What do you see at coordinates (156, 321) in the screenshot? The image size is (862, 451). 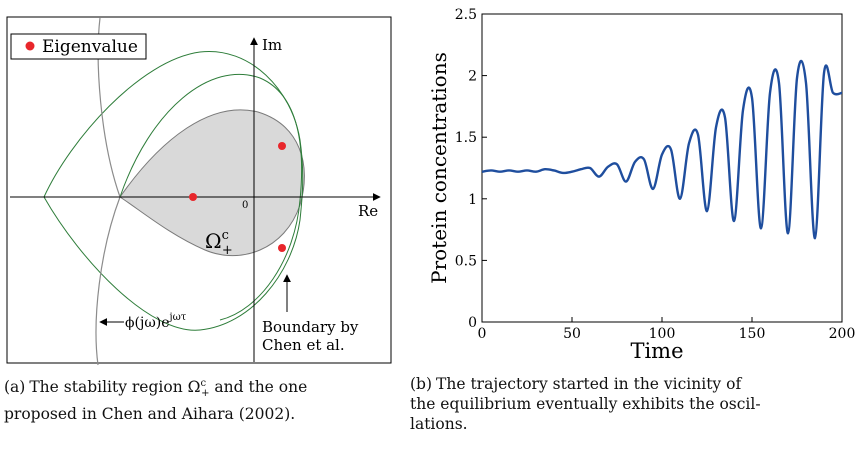 I see `curve-label: ϕ(jω)ejωτ` at bounding box center [156, 321].